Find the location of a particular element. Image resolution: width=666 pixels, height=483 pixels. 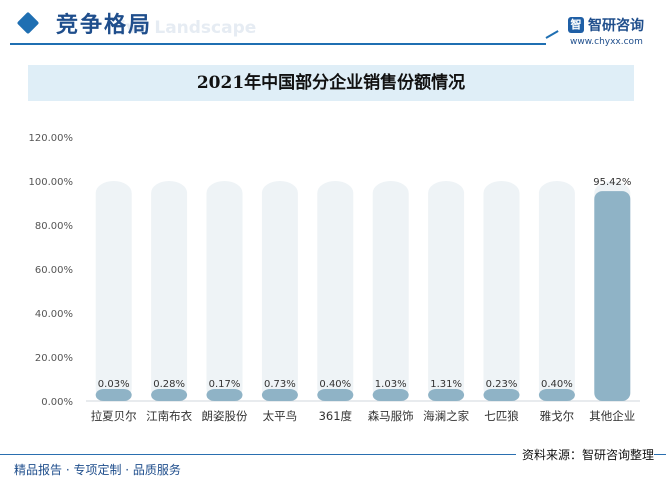

brand-logo-icon: 智 is located at coordinates (576, 25).